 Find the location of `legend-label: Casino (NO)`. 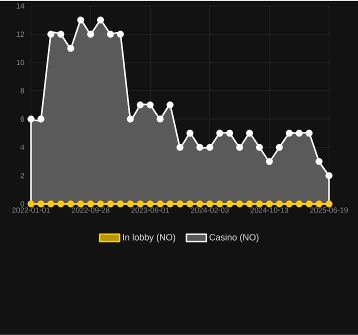

legend-label: Casino (NO) is located at coordinates (234, 238).